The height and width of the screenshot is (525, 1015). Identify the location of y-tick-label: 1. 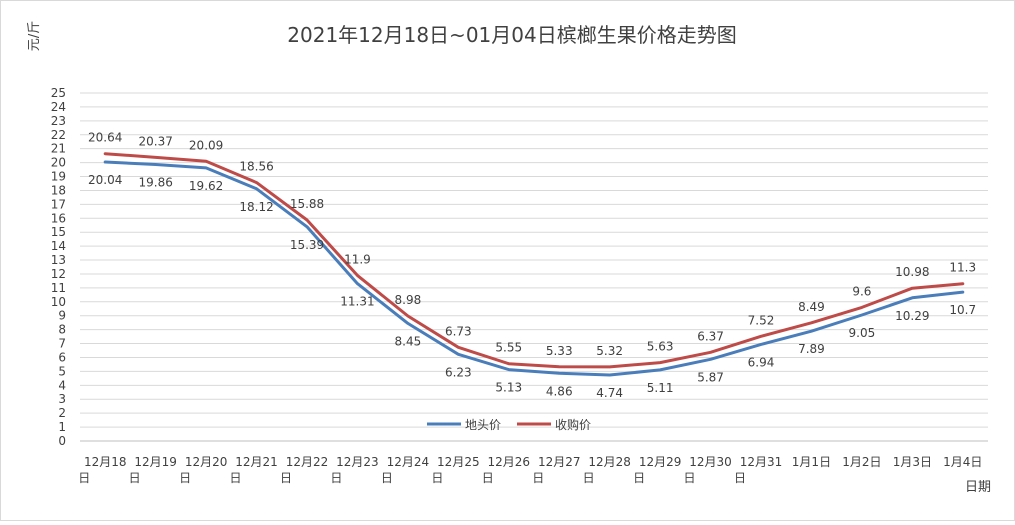
(62, 427).